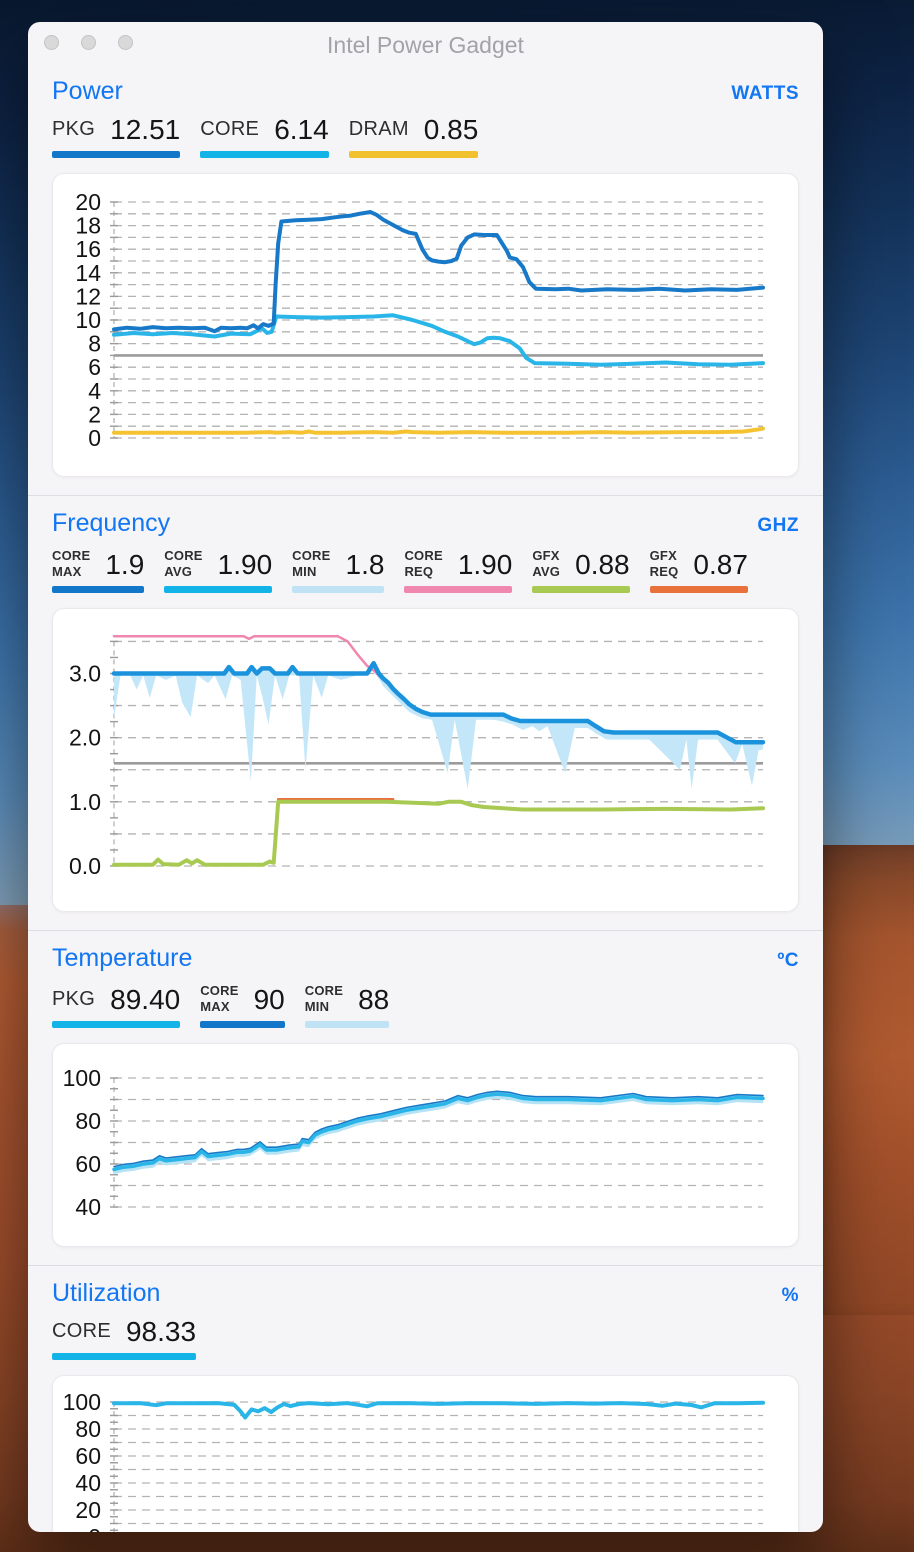 This screenshot has width=914, height=1552. I want to click on utilization-stats-row: CORE 98.33, so click(425, 1338).